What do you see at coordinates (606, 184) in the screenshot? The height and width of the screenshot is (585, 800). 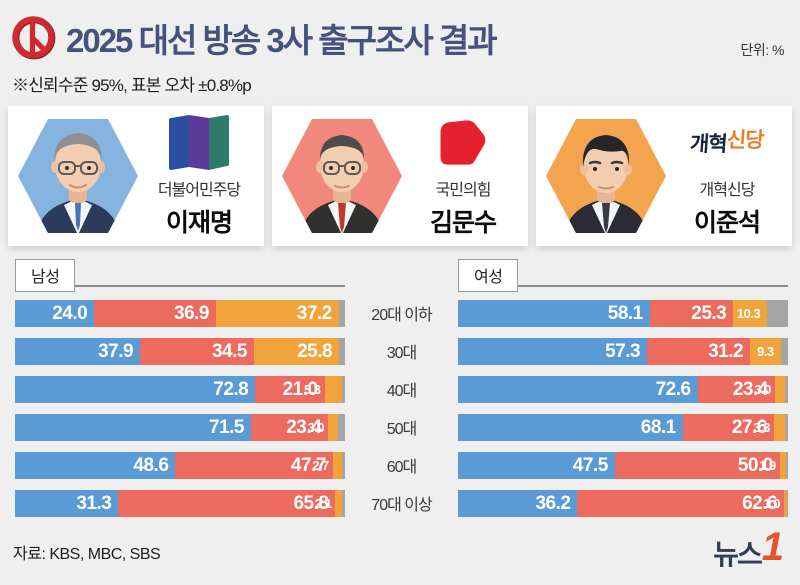 I see `avatar-leejunseok` at bounding box center [606, 184].